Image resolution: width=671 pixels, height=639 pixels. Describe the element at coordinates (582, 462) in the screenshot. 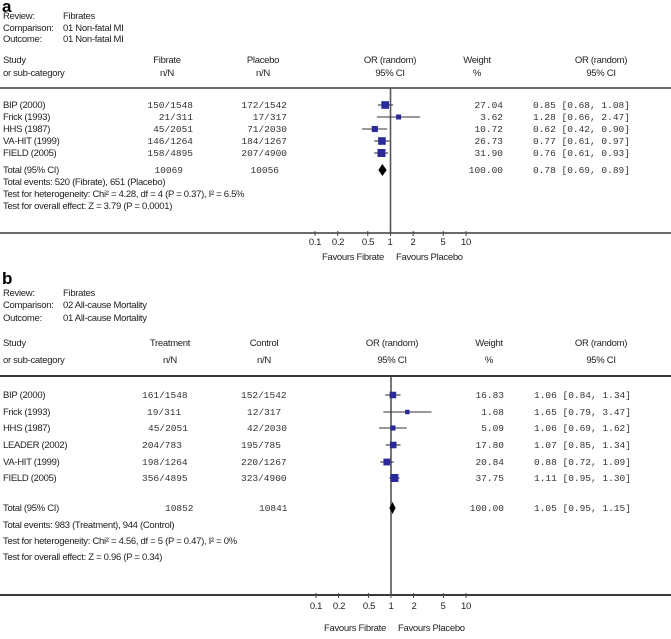

I see `or-ci-text: 0.88 [0.72, 1.09]` at that location.